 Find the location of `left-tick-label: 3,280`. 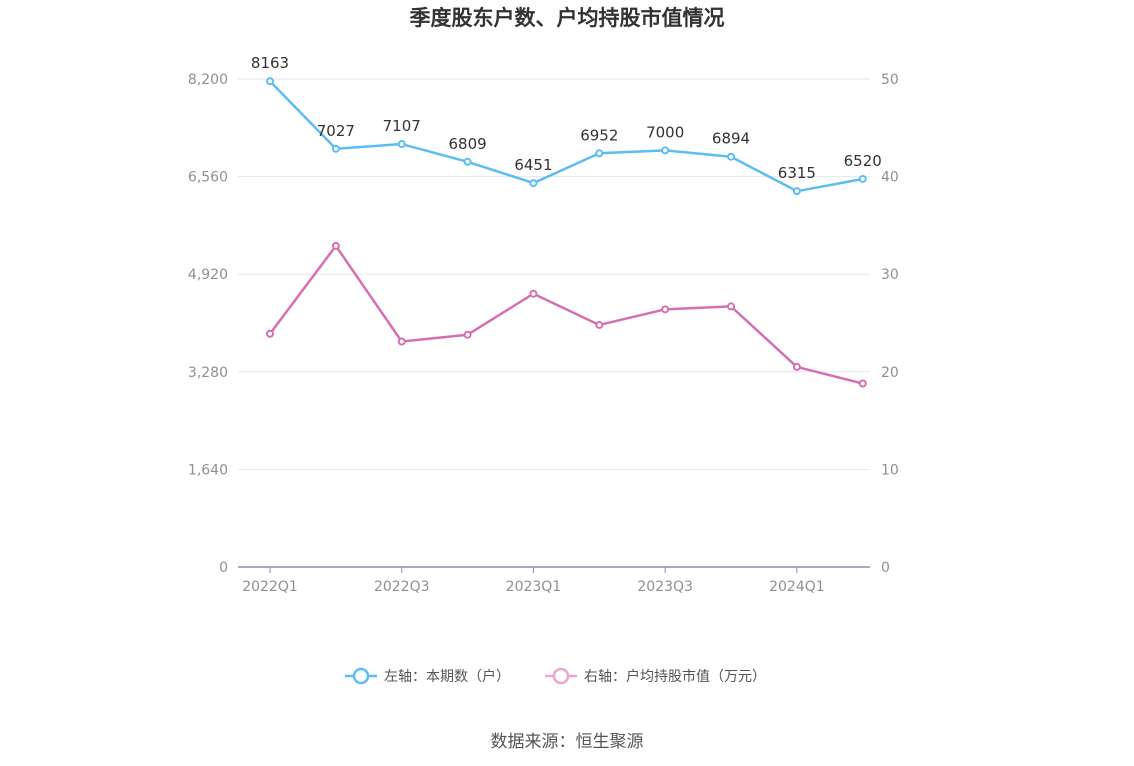

left-tick-label: 3,280 is located at coordinates (208, 373).